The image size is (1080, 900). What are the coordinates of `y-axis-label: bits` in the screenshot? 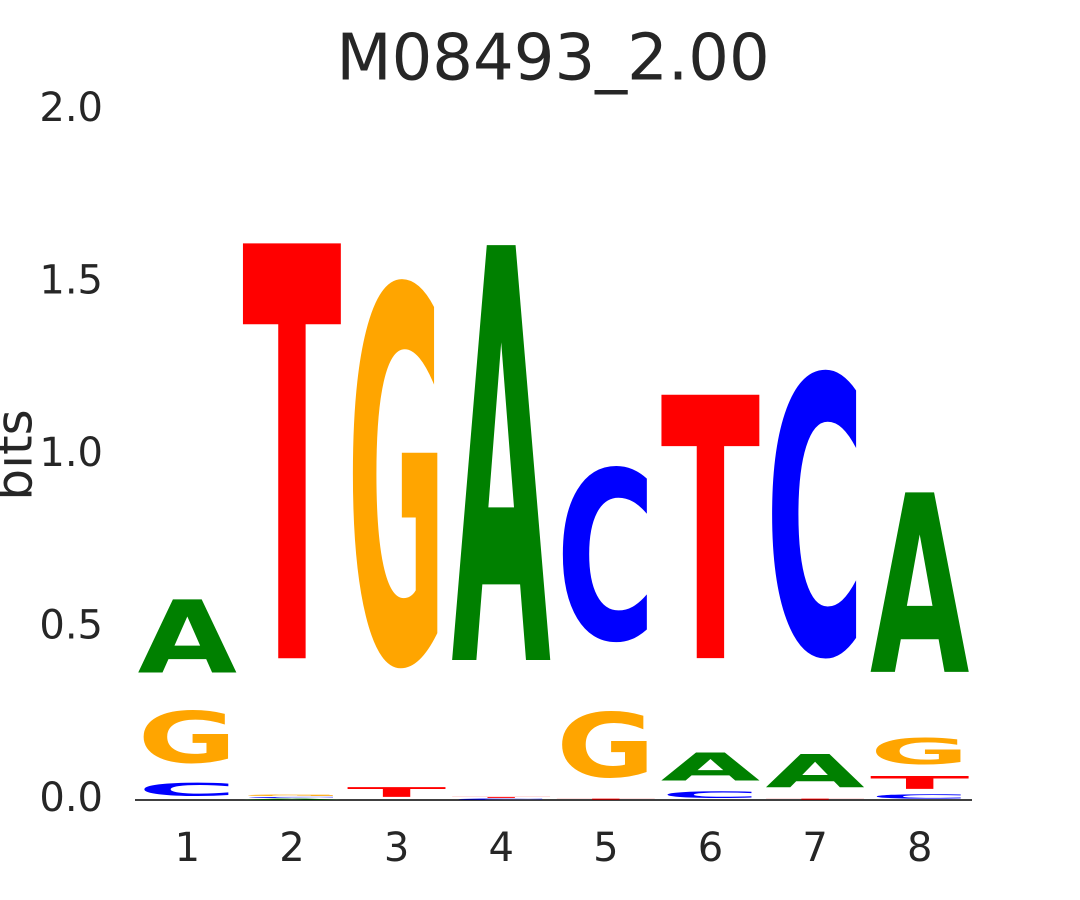 It's located at (22, 454).